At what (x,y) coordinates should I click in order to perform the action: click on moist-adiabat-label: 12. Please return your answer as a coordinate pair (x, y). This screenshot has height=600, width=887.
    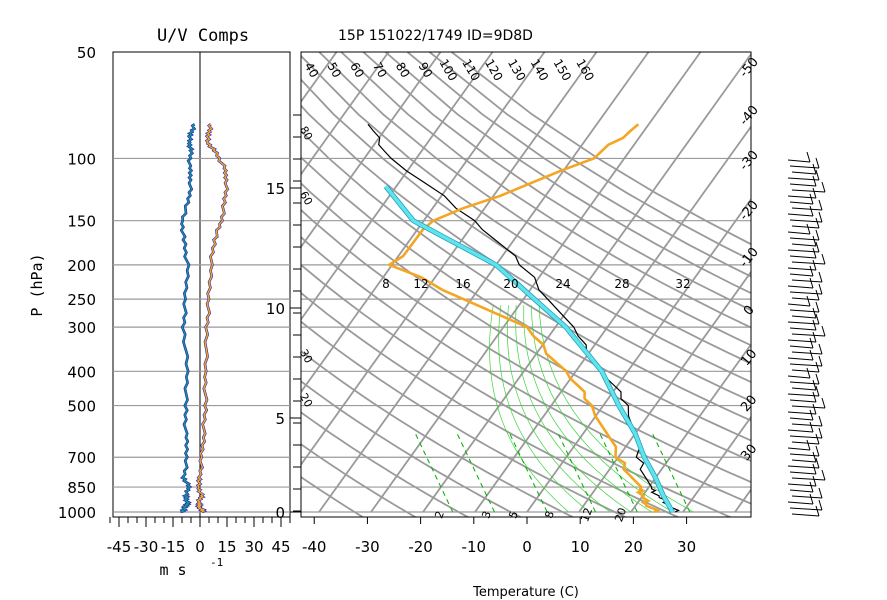
    Looking at the image, I should click on (420, 284).